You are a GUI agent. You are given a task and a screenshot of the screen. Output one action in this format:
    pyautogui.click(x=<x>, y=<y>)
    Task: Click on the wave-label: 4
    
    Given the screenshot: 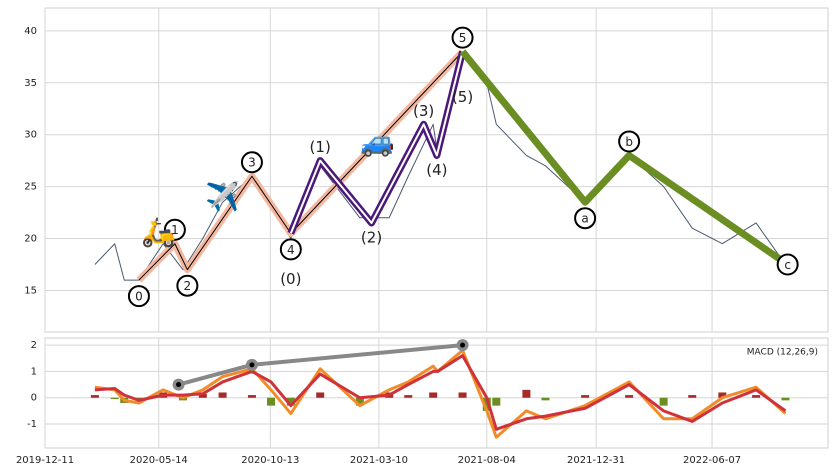 What is the action you would take?
    pyautogui.click(x=291, y=250)
    